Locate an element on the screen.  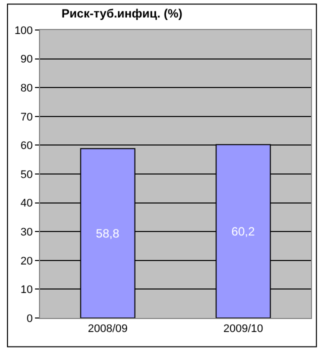
y-tick-label: 80 is located at coordinates (26, 88).